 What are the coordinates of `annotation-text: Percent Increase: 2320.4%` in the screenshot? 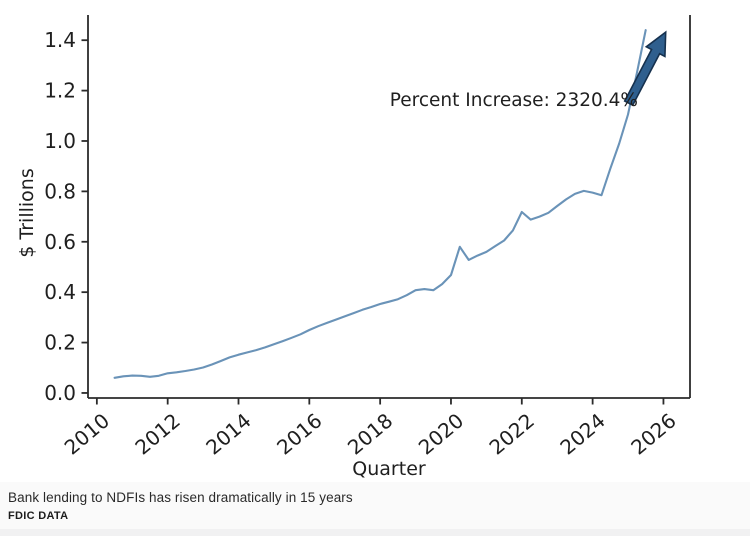 It's located at (514, 100).